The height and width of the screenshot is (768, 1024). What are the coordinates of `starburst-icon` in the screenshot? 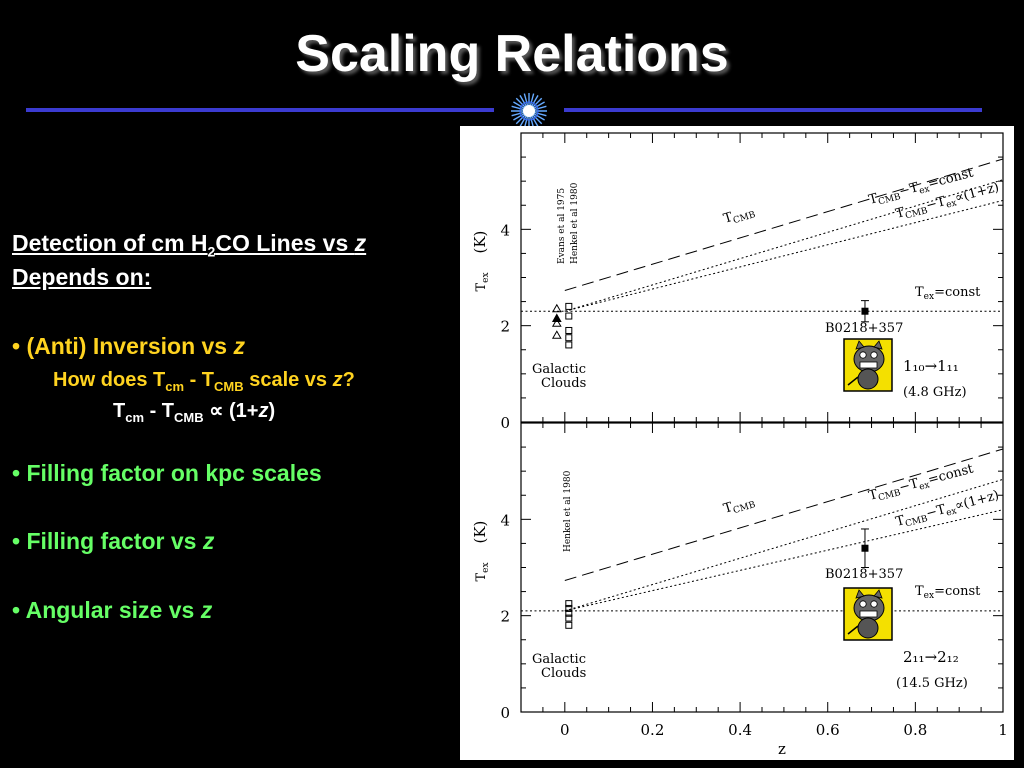 It's located at (529, 111).